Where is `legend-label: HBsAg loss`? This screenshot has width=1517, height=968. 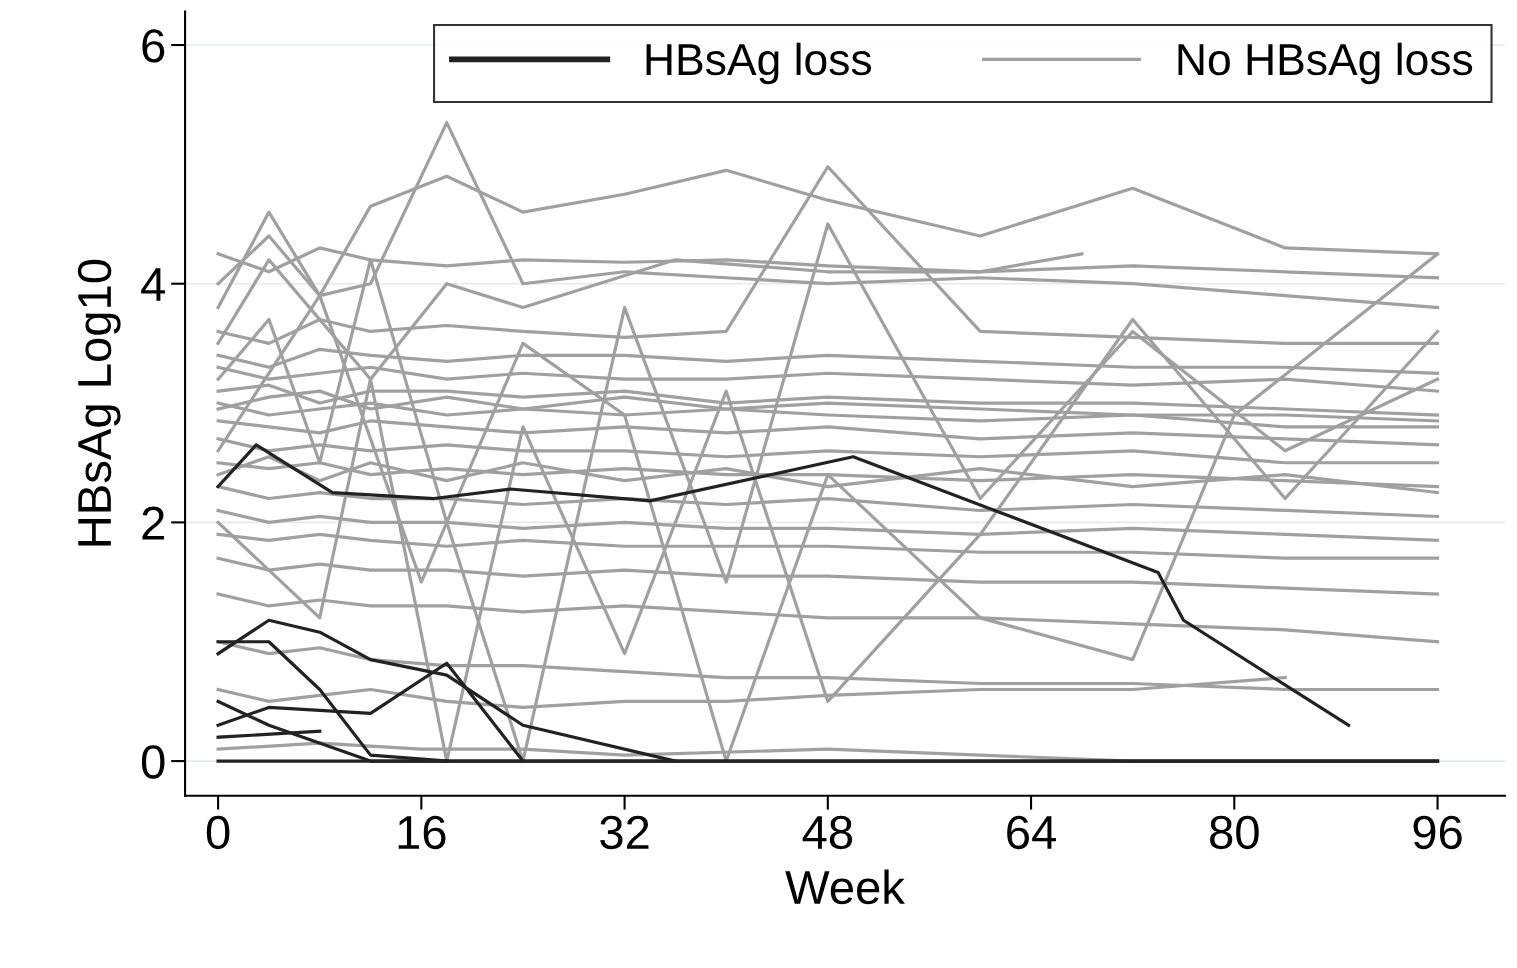 legend-label: HBsAg loss is located at coordinates (759, 63).